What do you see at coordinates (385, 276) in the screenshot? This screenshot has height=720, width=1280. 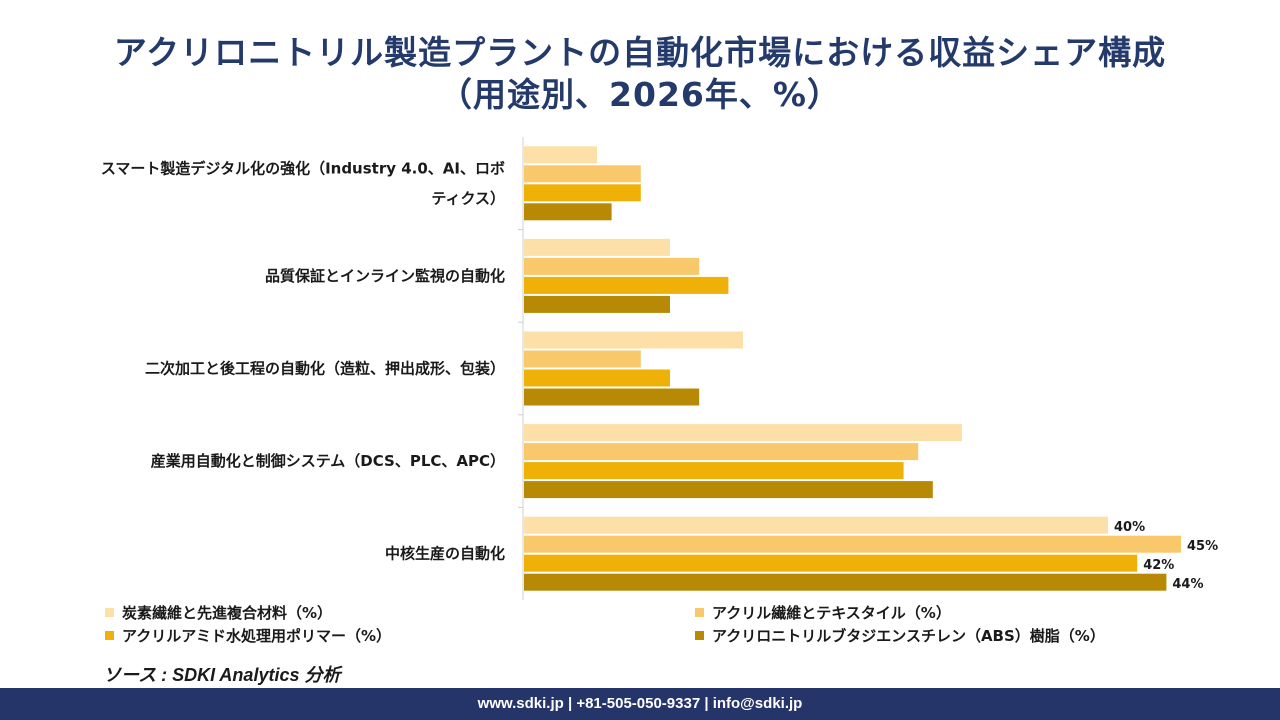 I see `category-label-1: 品質保証とインライン監視の自動化` at bounding box center [385, 276].